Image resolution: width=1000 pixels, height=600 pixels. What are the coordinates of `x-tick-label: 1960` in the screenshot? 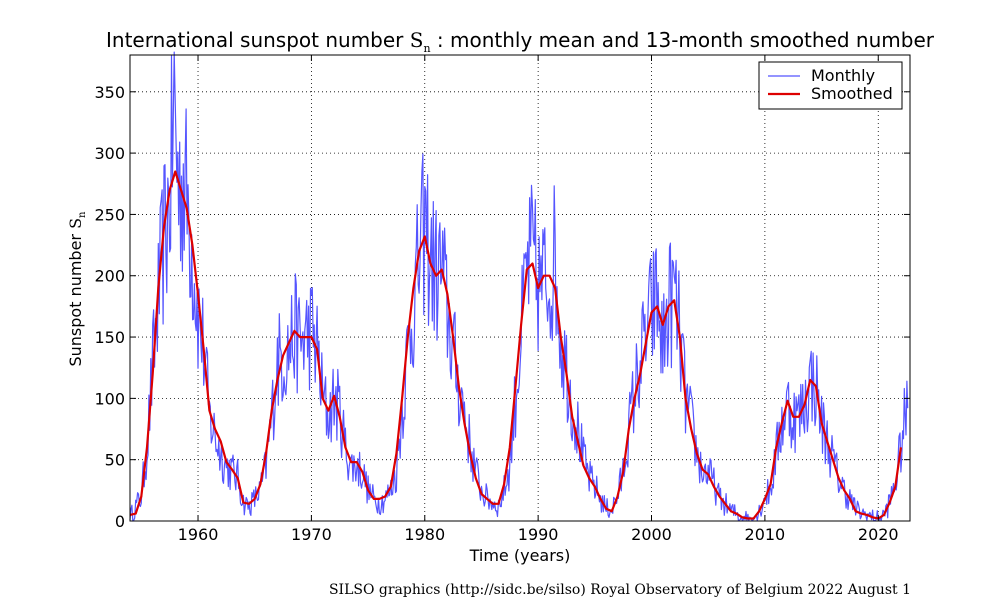 It's located at (198, 534).